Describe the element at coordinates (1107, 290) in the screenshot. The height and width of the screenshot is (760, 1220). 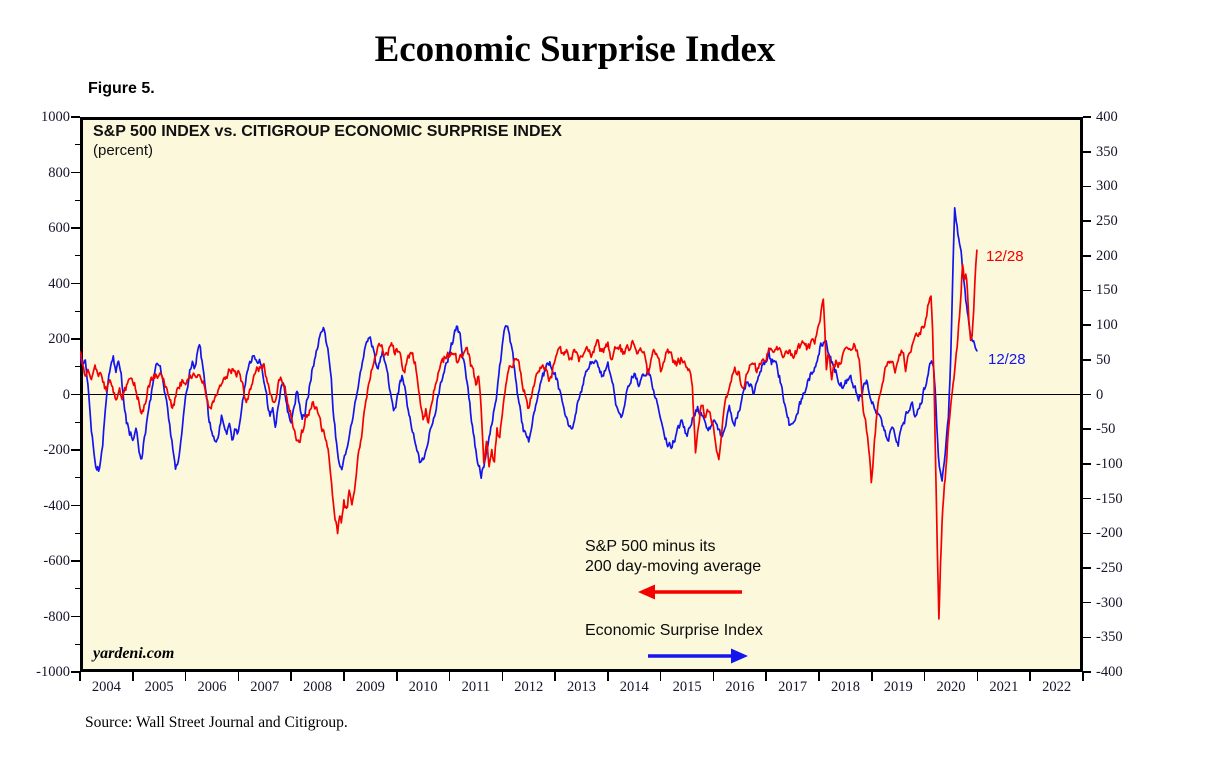
I see `y-axis-right-label: 150` at that location.